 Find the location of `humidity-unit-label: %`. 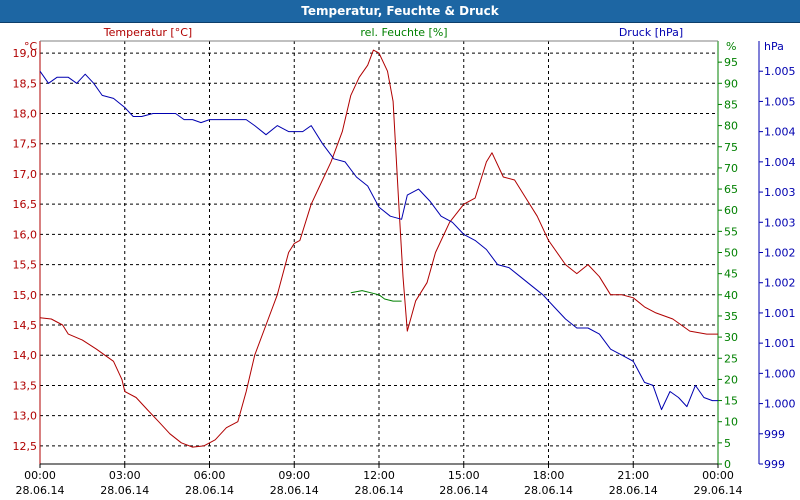

humidity-unit-label: % is located at coordinates (731, 46).